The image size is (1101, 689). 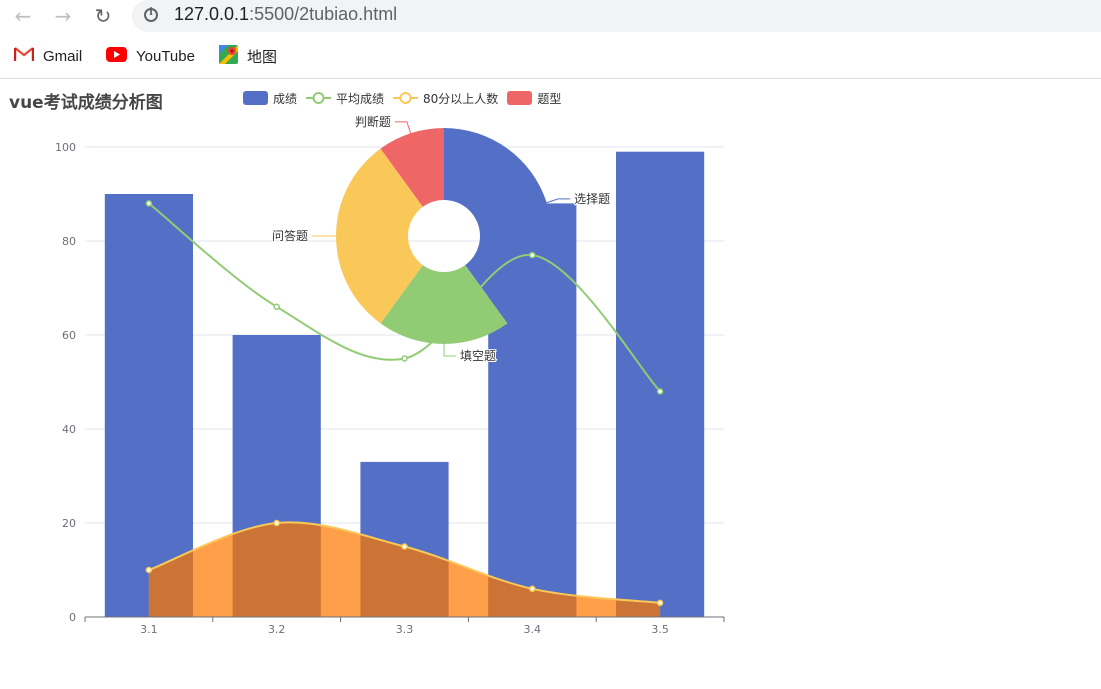 What do you see at coordinates (660, 629) in the screenshot?
I see `x-tick-label: 3.5` at bounding box center [660, 629].